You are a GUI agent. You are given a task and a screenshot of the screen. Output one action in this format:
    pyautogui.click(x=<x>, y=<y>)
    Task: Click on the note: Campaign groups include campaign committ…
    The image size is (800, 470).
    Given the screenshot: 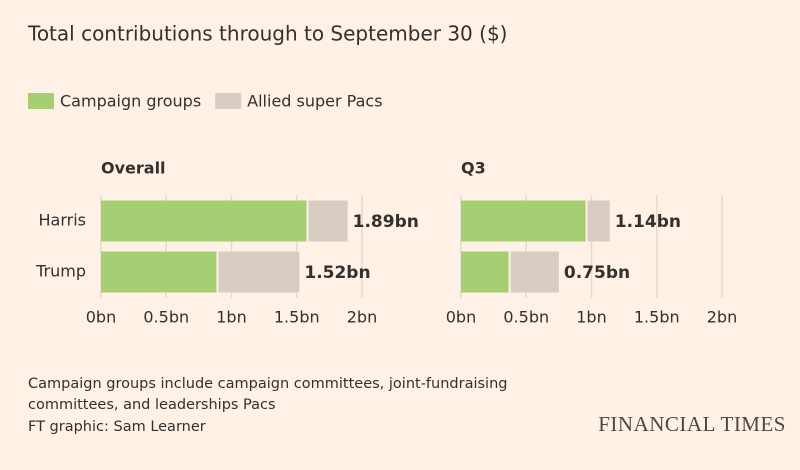 What is the action you would take?
    pyautogui.click(x=267, y=384)
    